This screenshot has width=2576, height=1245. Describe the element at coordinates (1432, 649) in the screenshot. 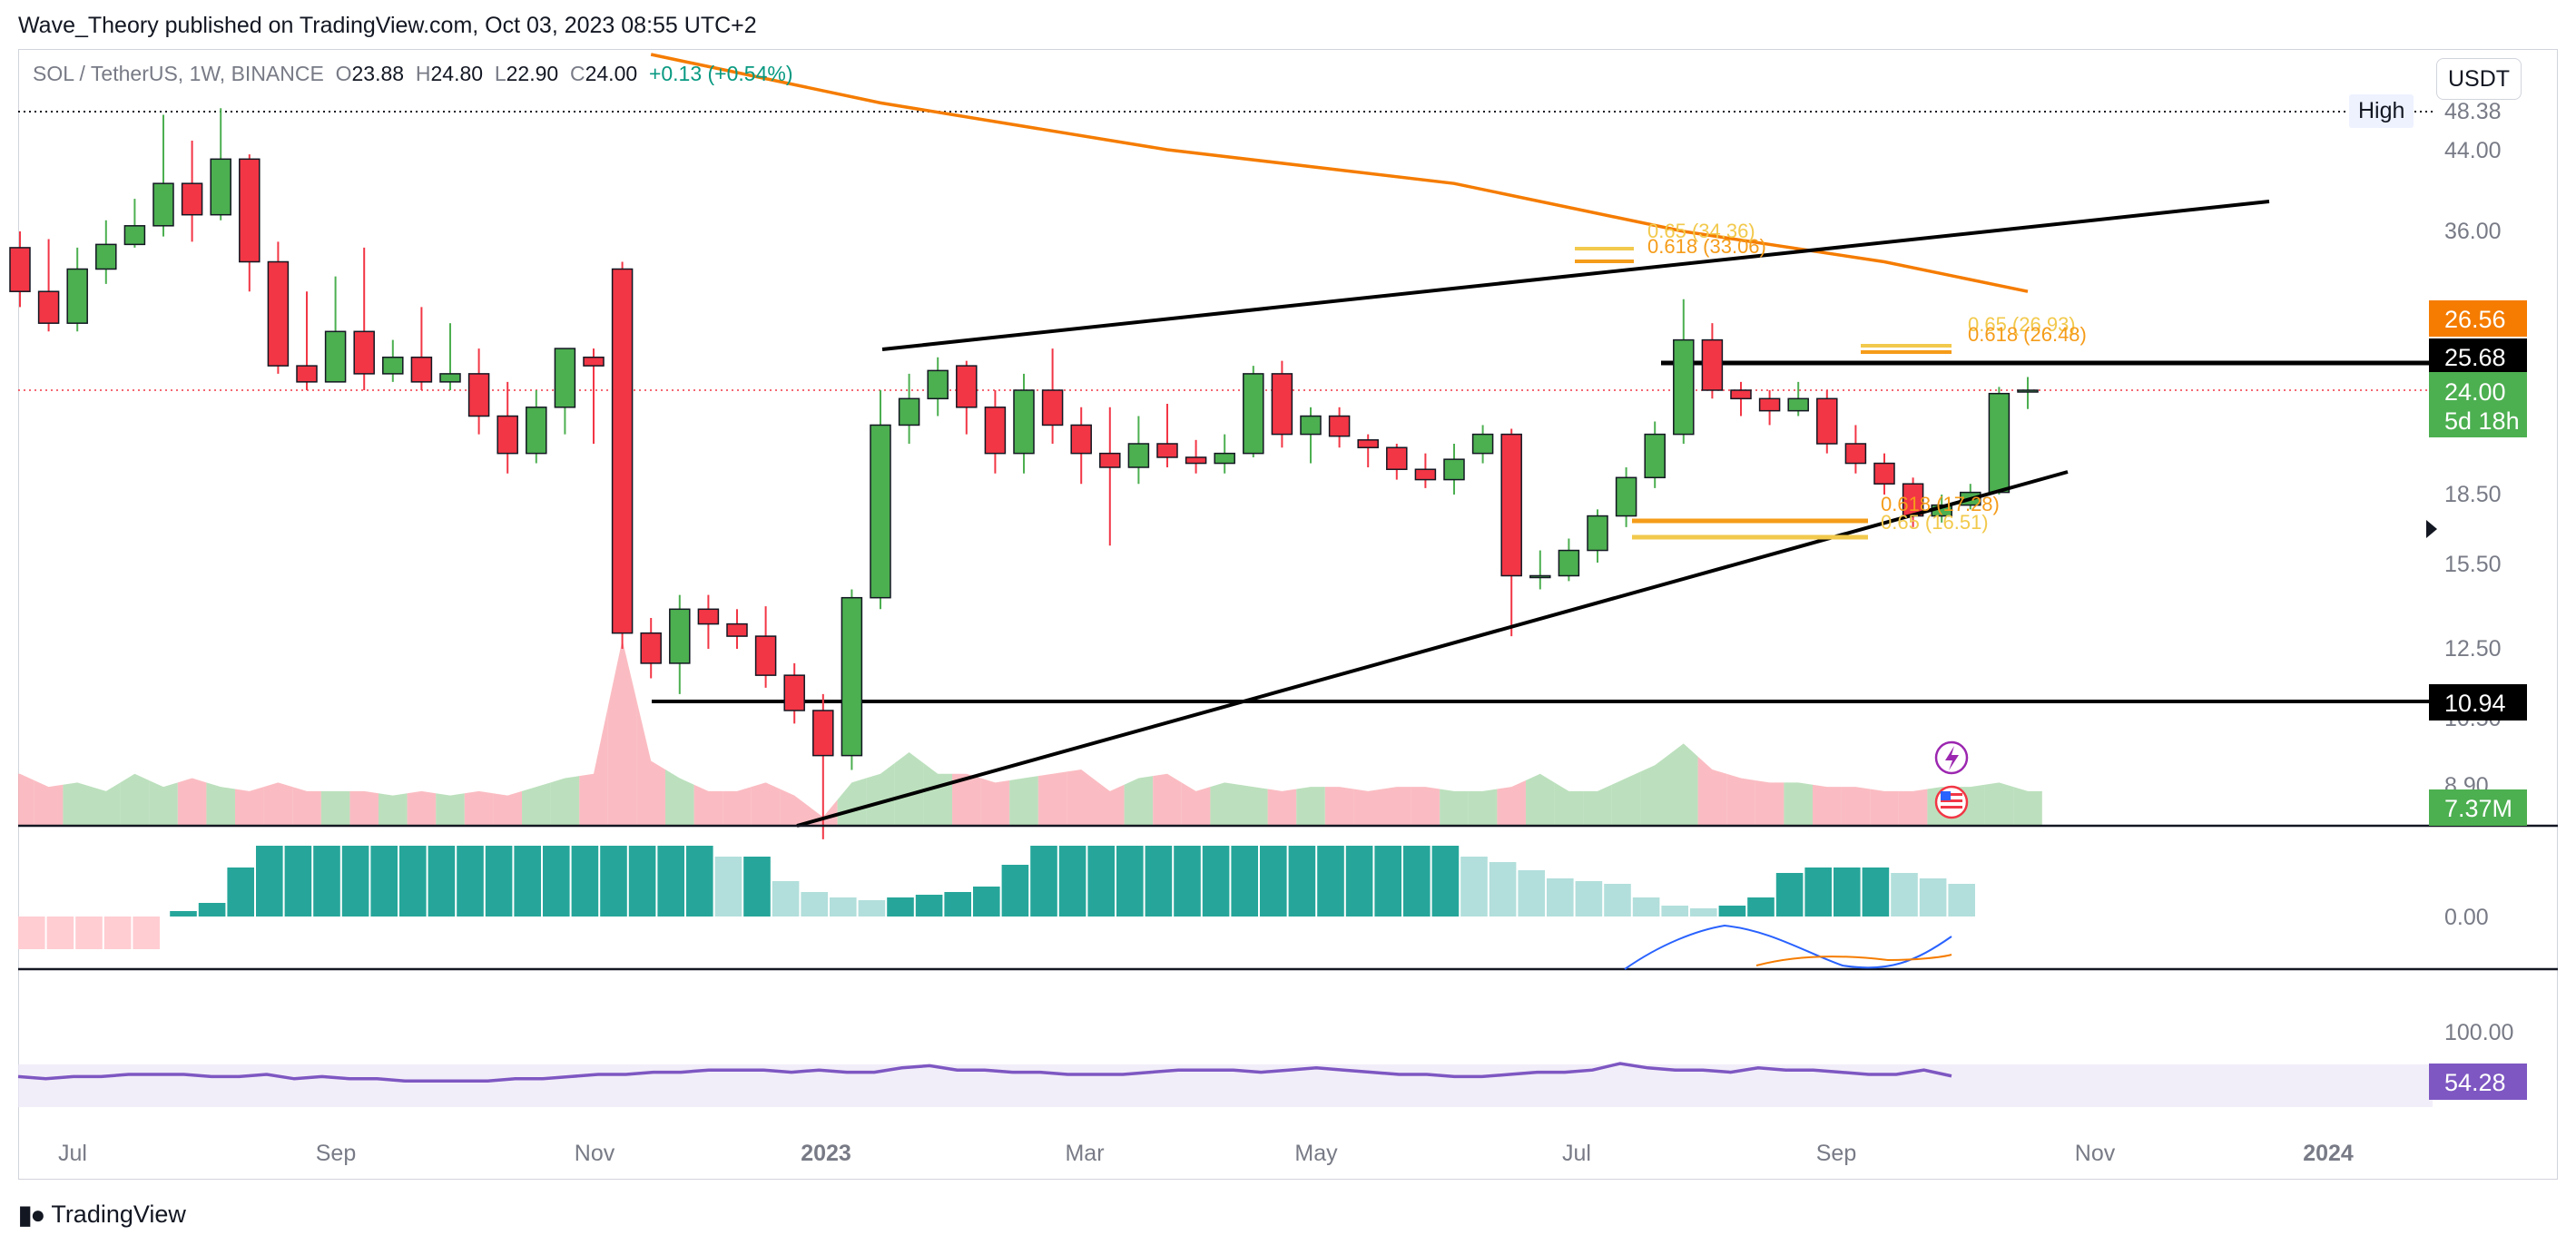

I see `lower-trendline` at that location.